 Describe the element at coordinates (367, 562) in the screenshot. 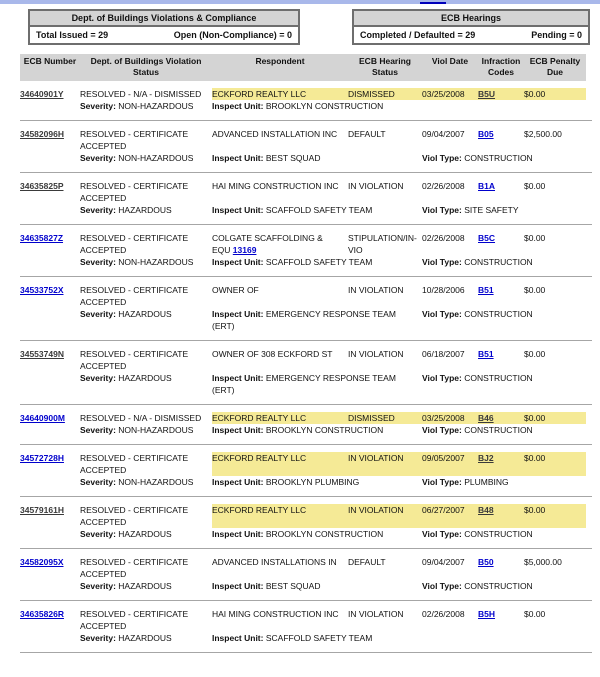

I see `ecb-hearing-status: DEFAULT` at that location.